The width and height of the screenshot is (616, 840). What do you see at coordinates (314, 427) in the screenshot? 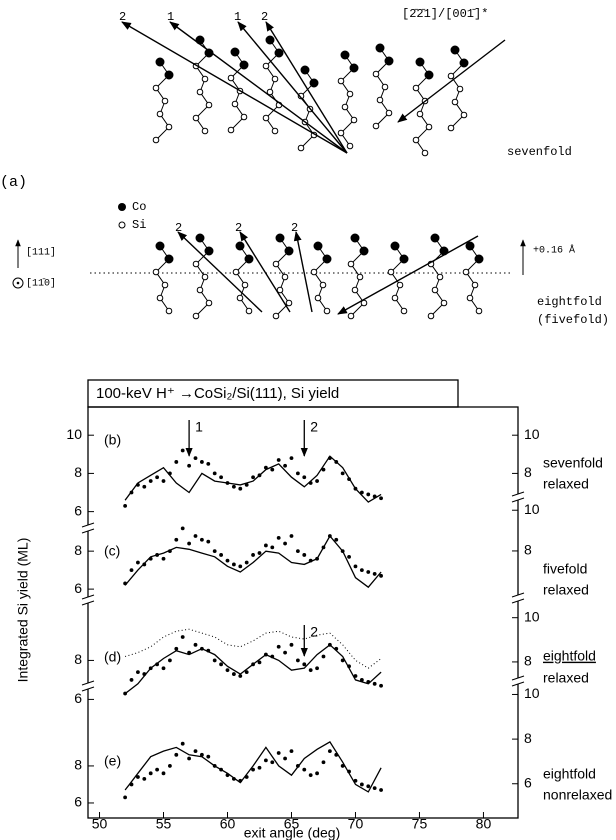
I see `marker-arrow-label: 2` at bounding box center [314, 427].